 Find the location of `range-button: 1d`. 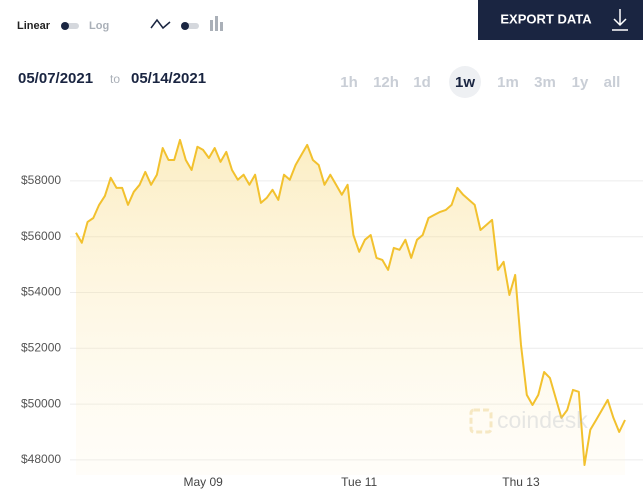

range-button: 1d is located at coordinates (422, 82).